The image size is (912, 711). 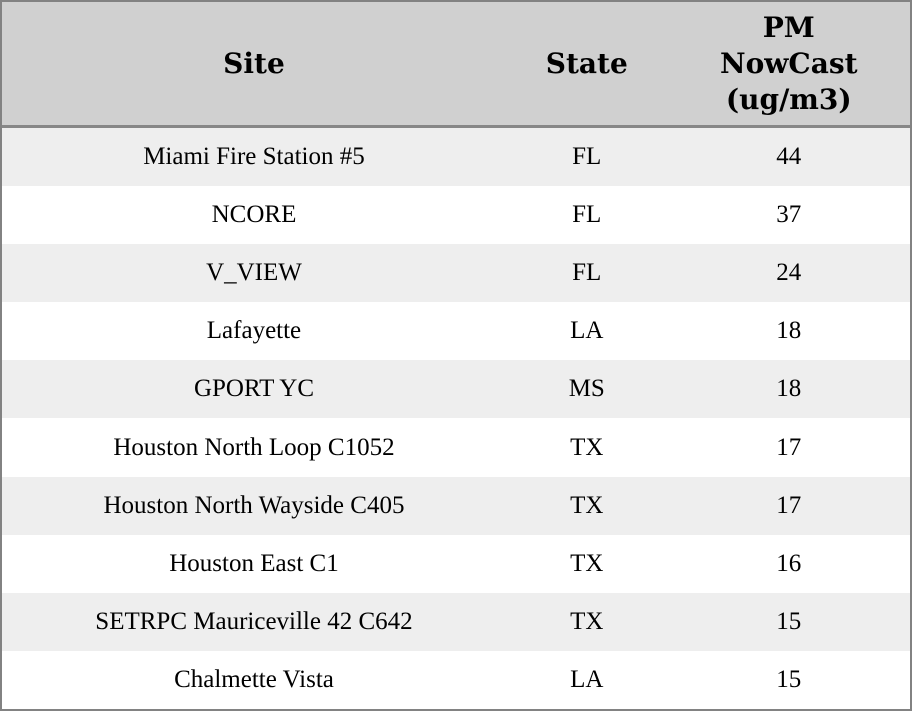 What do you see at coordinates (254, 679) in the screenshot?
I see `site-cell: Chalmette Vista` at bounding box center [254, 679].